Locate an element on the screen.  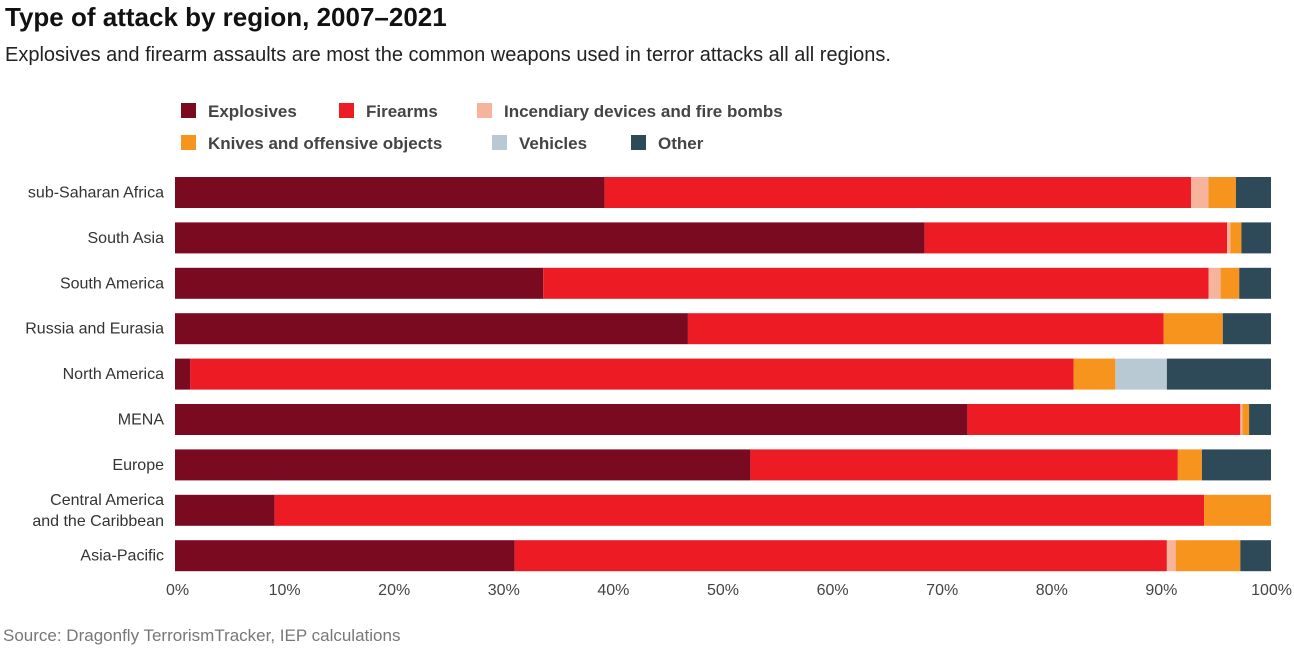
category-label: South Asia is located at coordinates (126, 238).